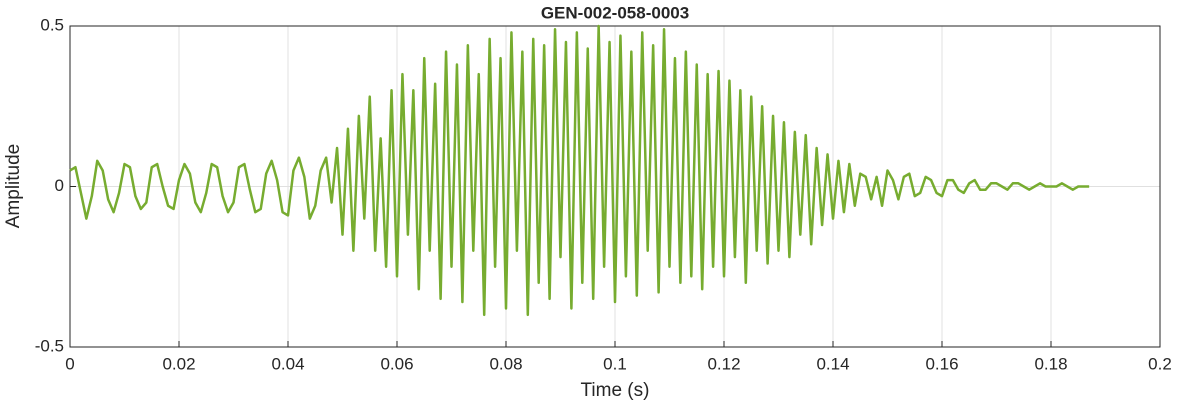 The height and width of the screenshot is (409, 1177). What do you see at coordinates (287, 363) in the screenshot?
I see `x-tick-label: 0.04` at bounding box center [287, 363].